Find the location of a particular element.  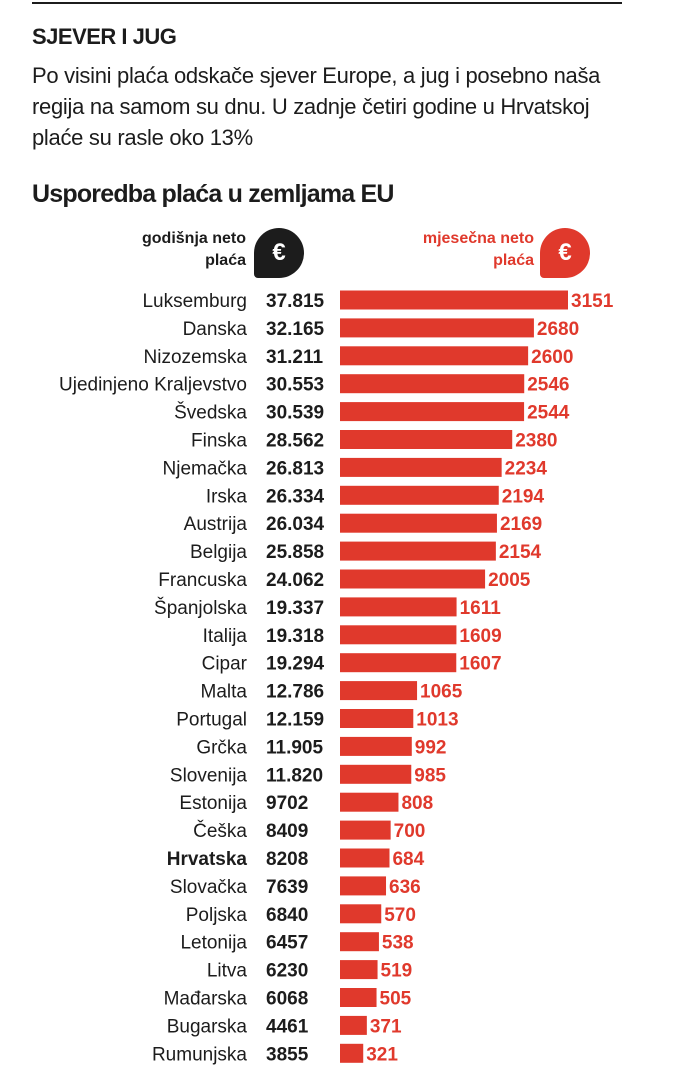

annual-value-label: 37.815 is located at coordinates (295, 301).